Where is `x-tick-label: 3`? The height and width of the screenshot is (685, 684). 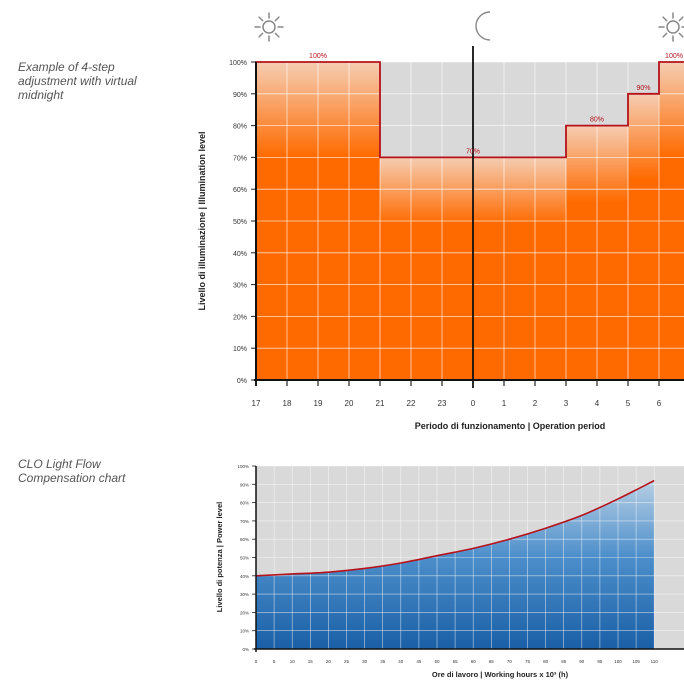
x-tick-label: 3 is located at coordinates (566, 403).